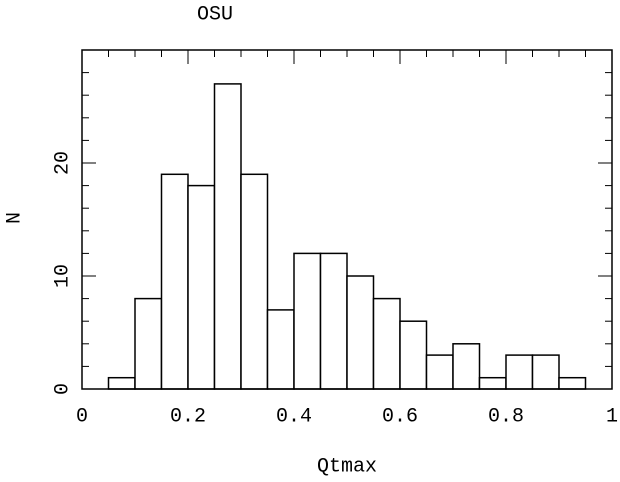 Image resolution: width=620 pixels, height=482 pixels. I want to click on x-tick-label: 0.4, so click(294, 416).